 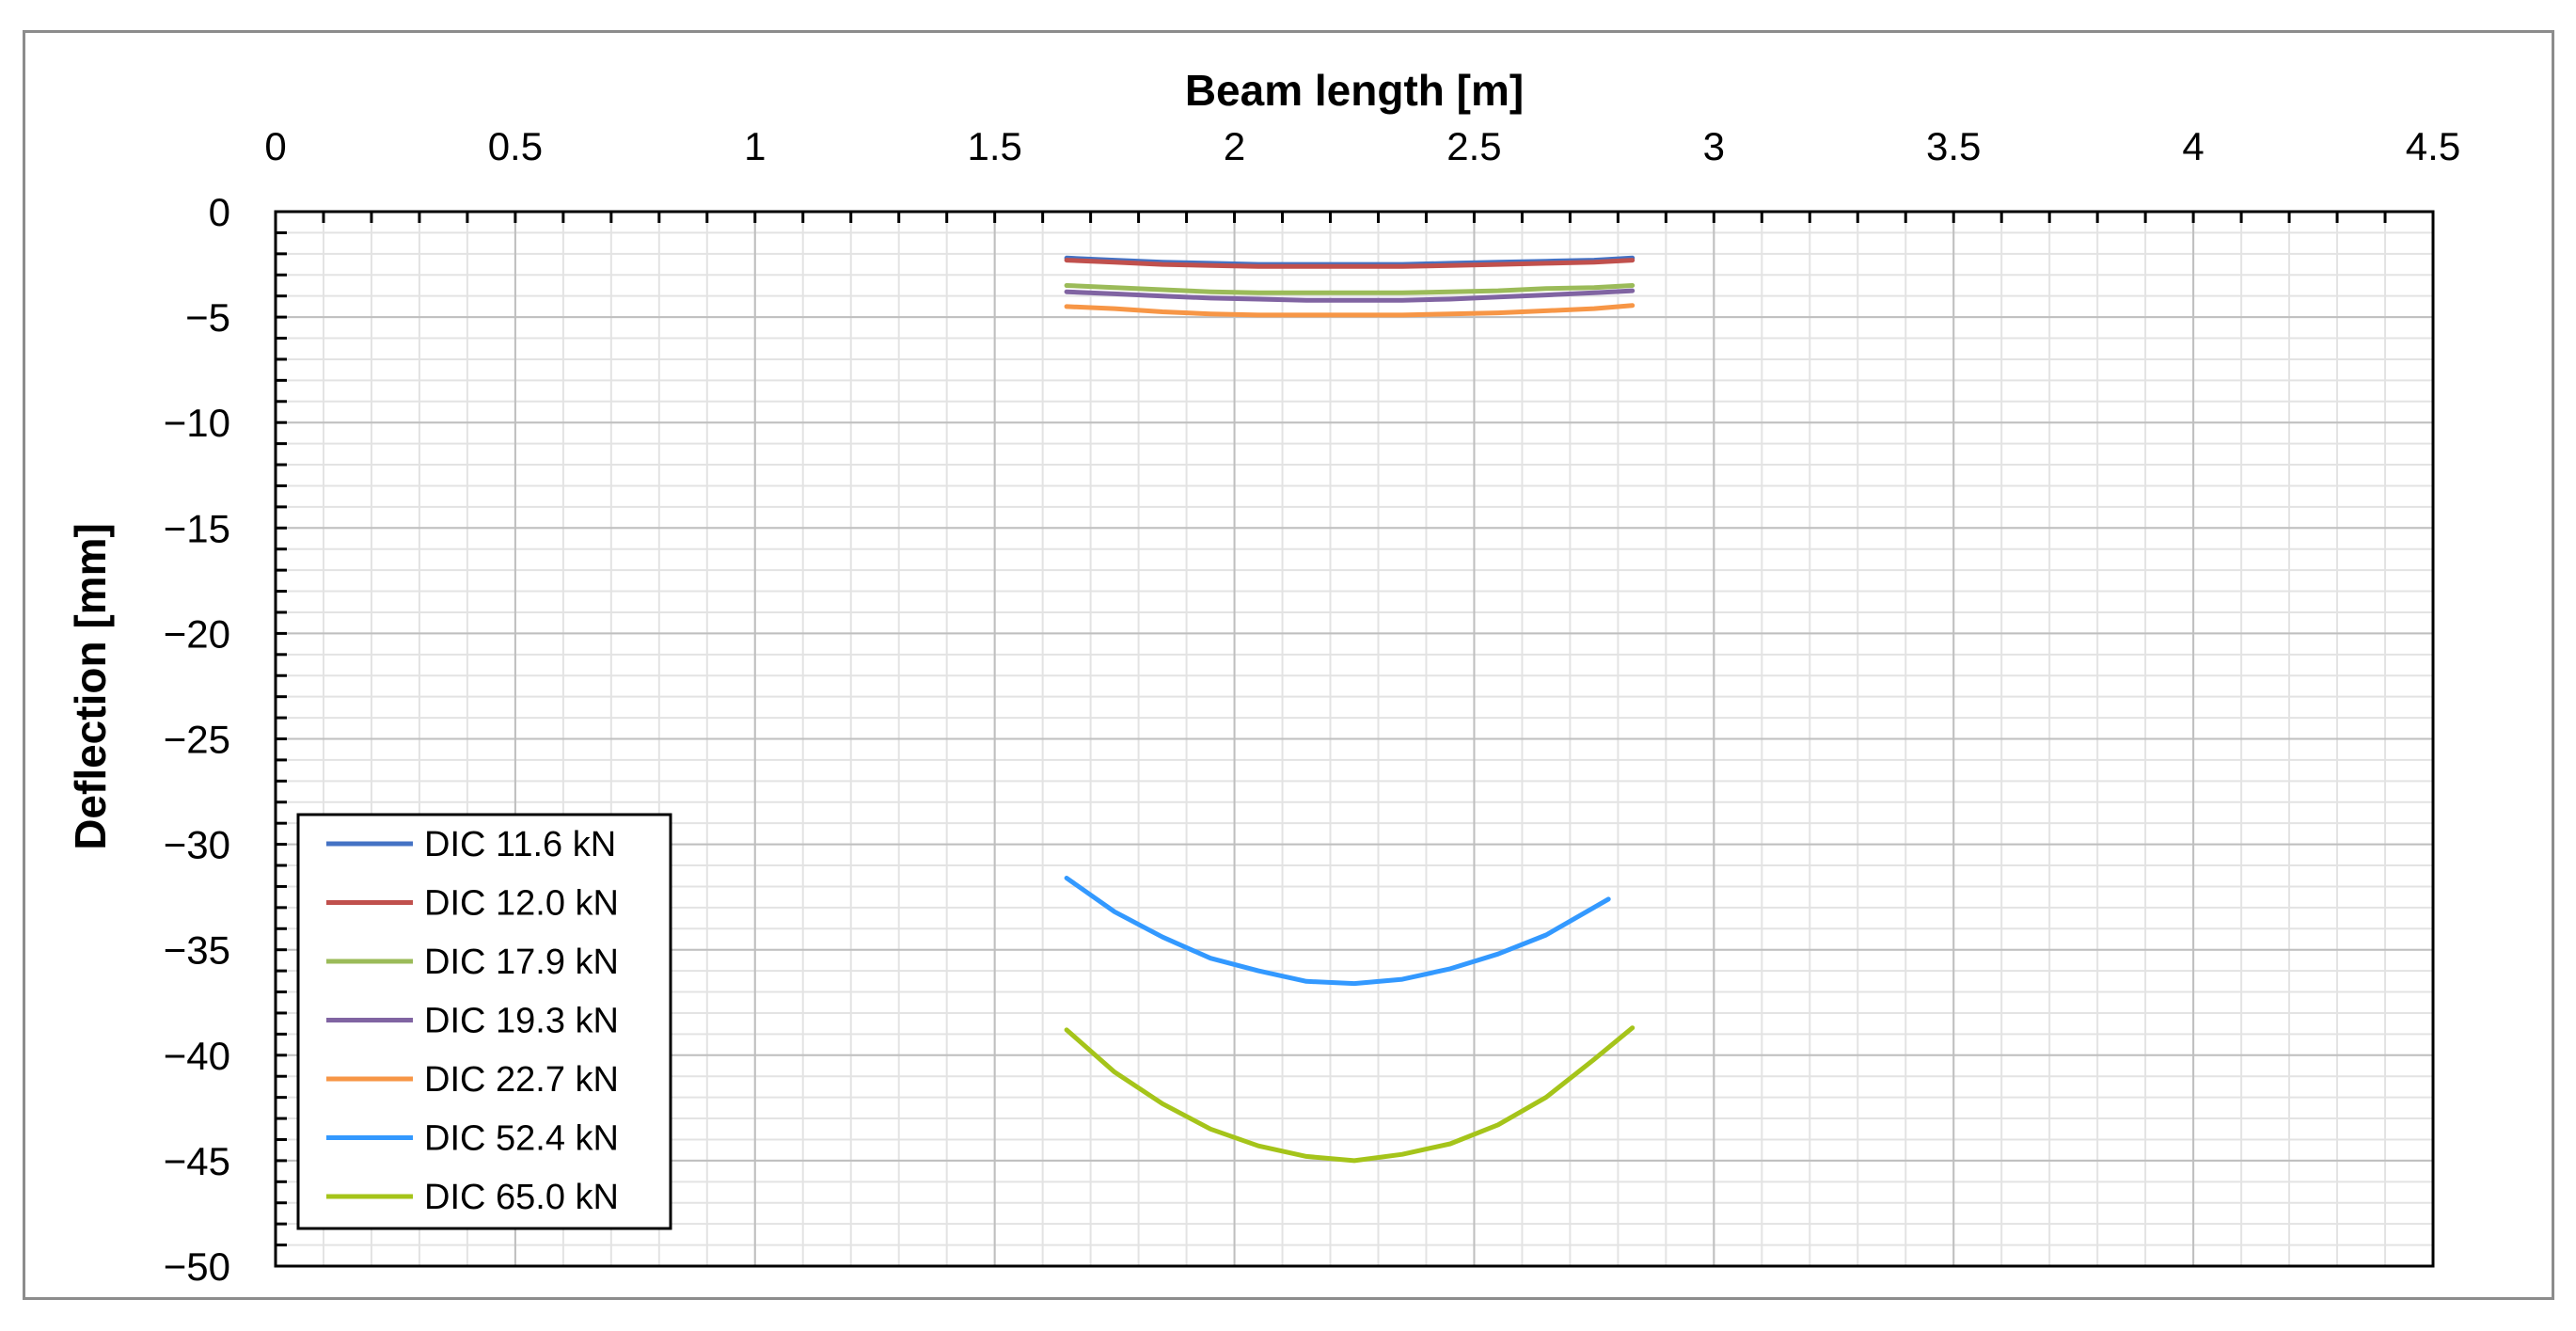 I want to click on y-tick-label: 0, so click(x=219, y=212).